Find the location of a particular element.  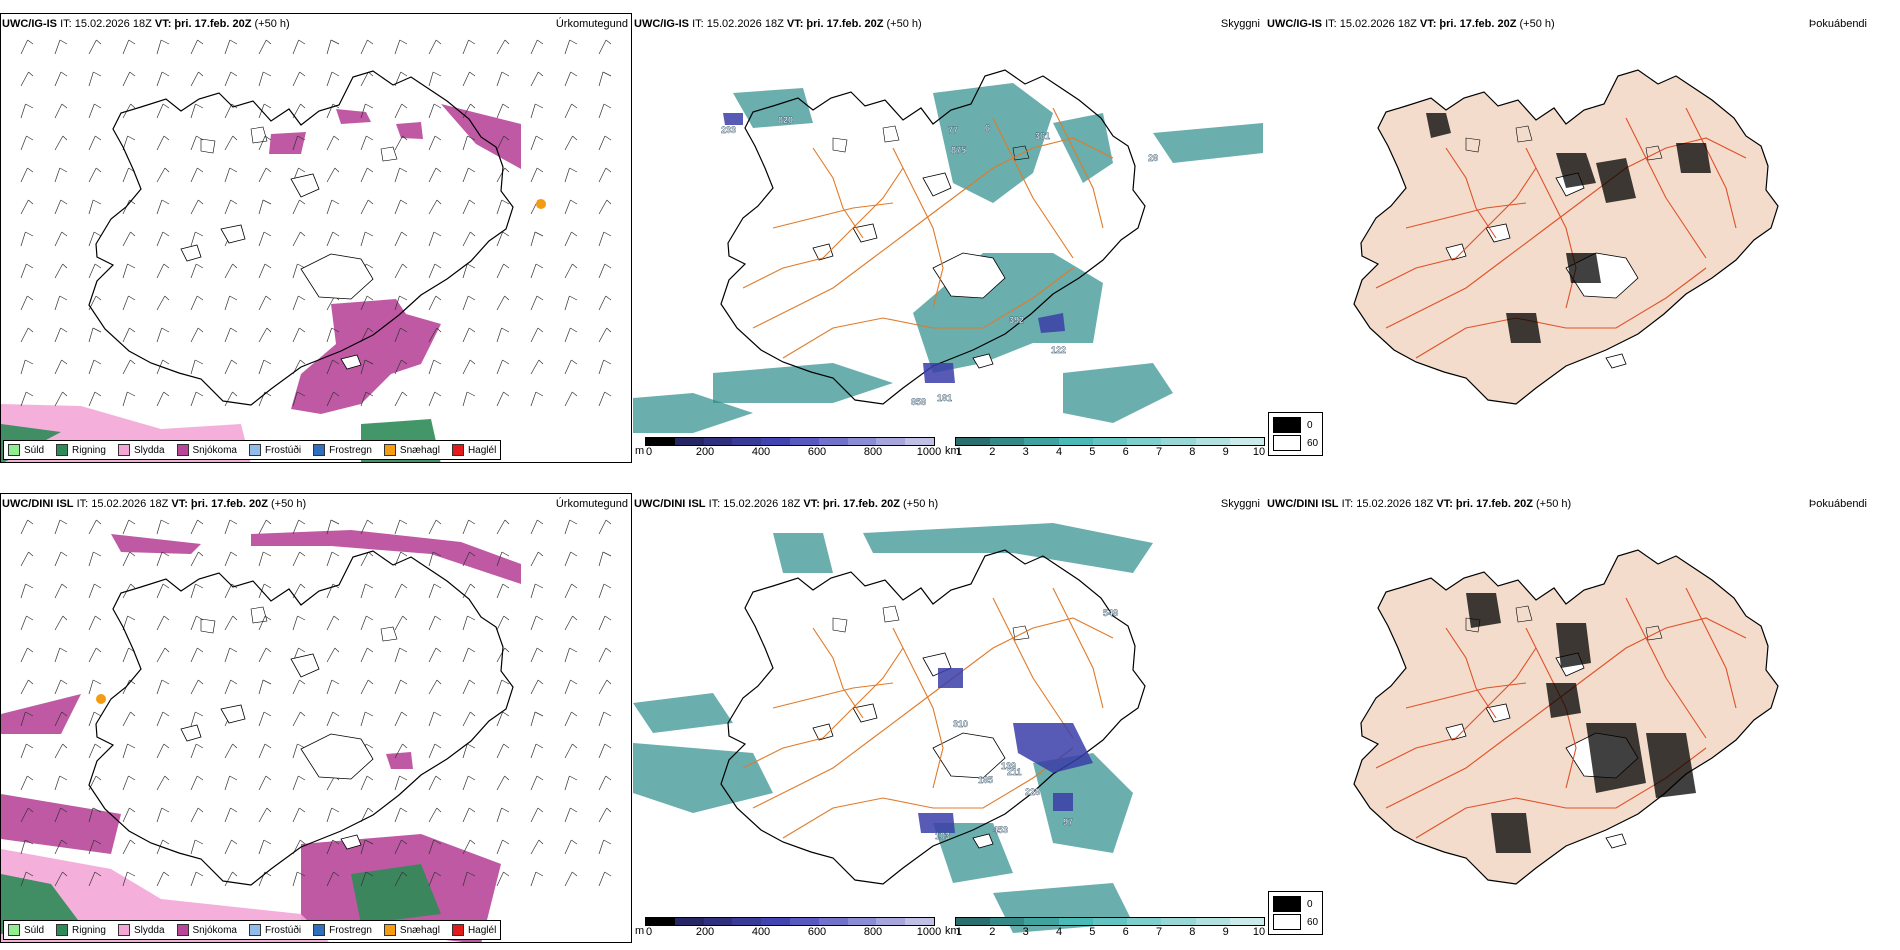

colorbar-tick: 800 is located at coordinates (873, 452).